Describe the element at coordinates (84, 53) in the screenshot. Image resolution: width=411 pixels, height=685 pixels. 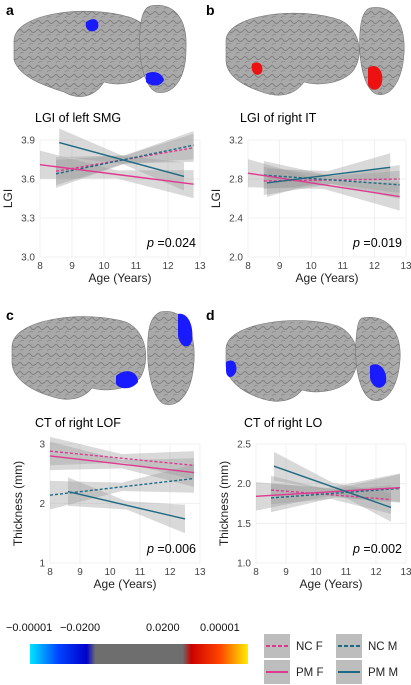
I see `brain-lateral-left-image` at that location.